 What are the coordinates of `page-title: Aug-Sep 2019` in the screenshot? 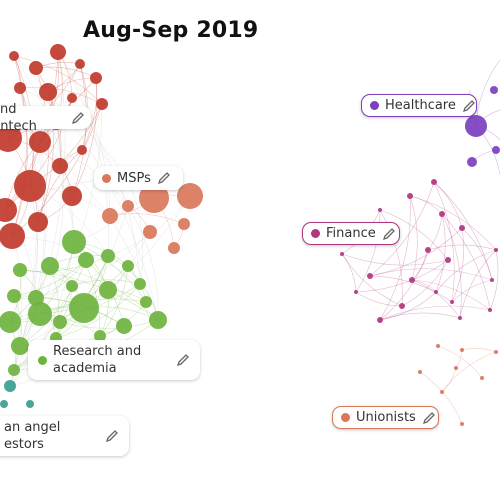 It's located at (171, 30).